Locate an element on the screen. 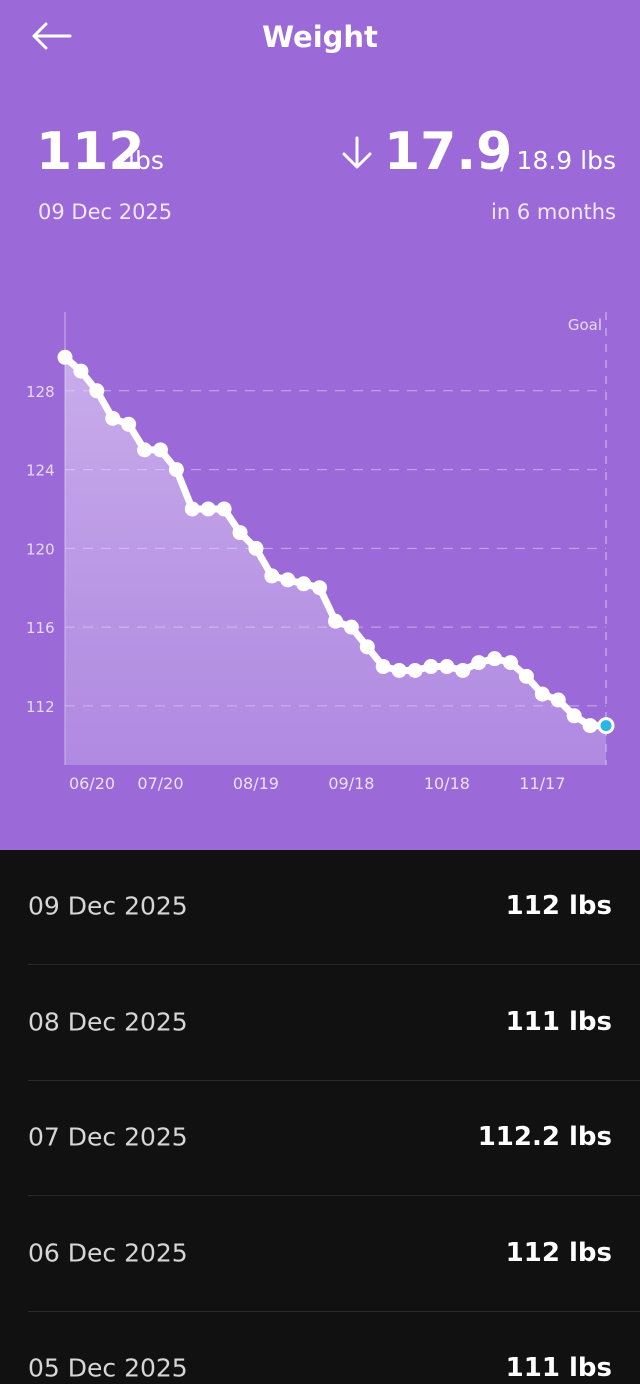 Image resolution: width=640 pixels, height=1384 pixels. x-tick-label: 10/18 is located at coordinates (447, 783).